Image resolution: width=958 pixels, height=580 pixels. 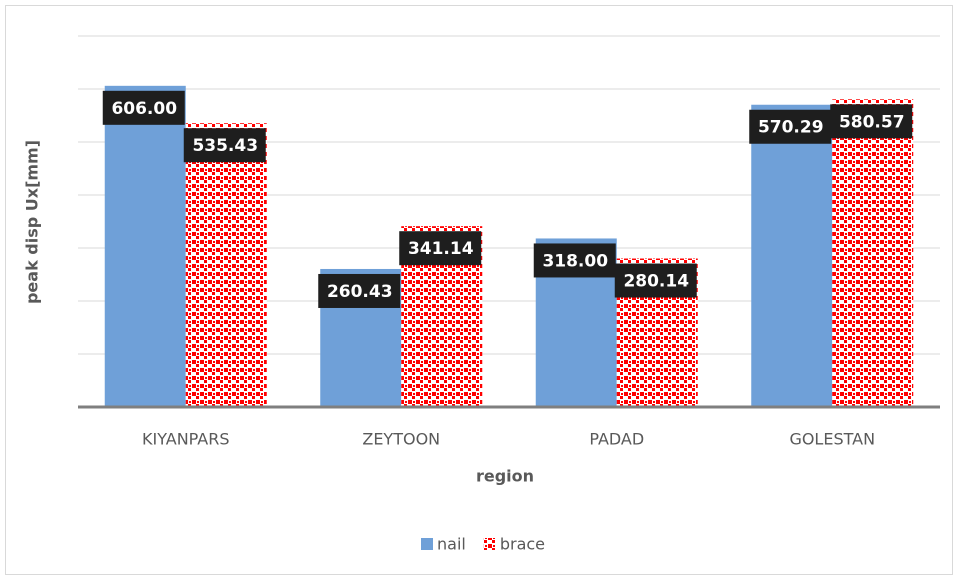 What do you see at coordinates (505, 476) in the screenshot?
I see `x-axis-title: region` at bounding box center [505, 476].